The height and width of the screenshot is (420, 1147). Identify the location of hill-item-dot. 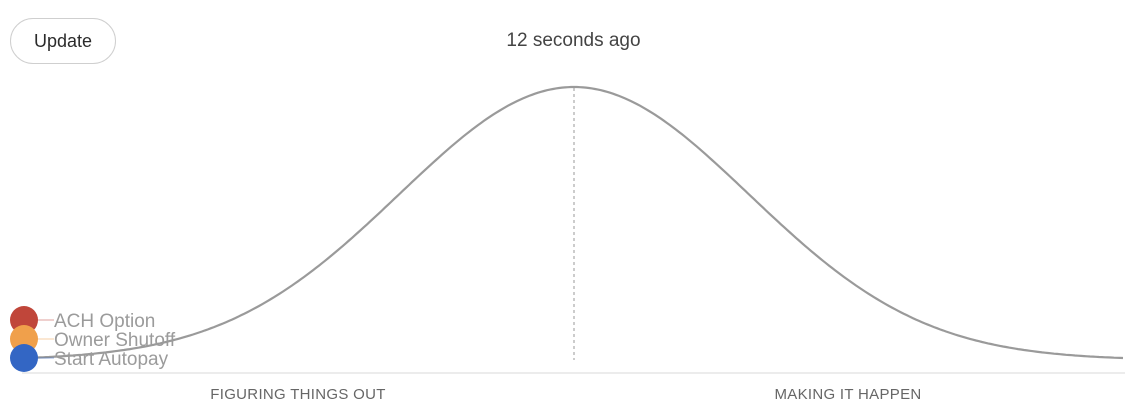
(24, 358).